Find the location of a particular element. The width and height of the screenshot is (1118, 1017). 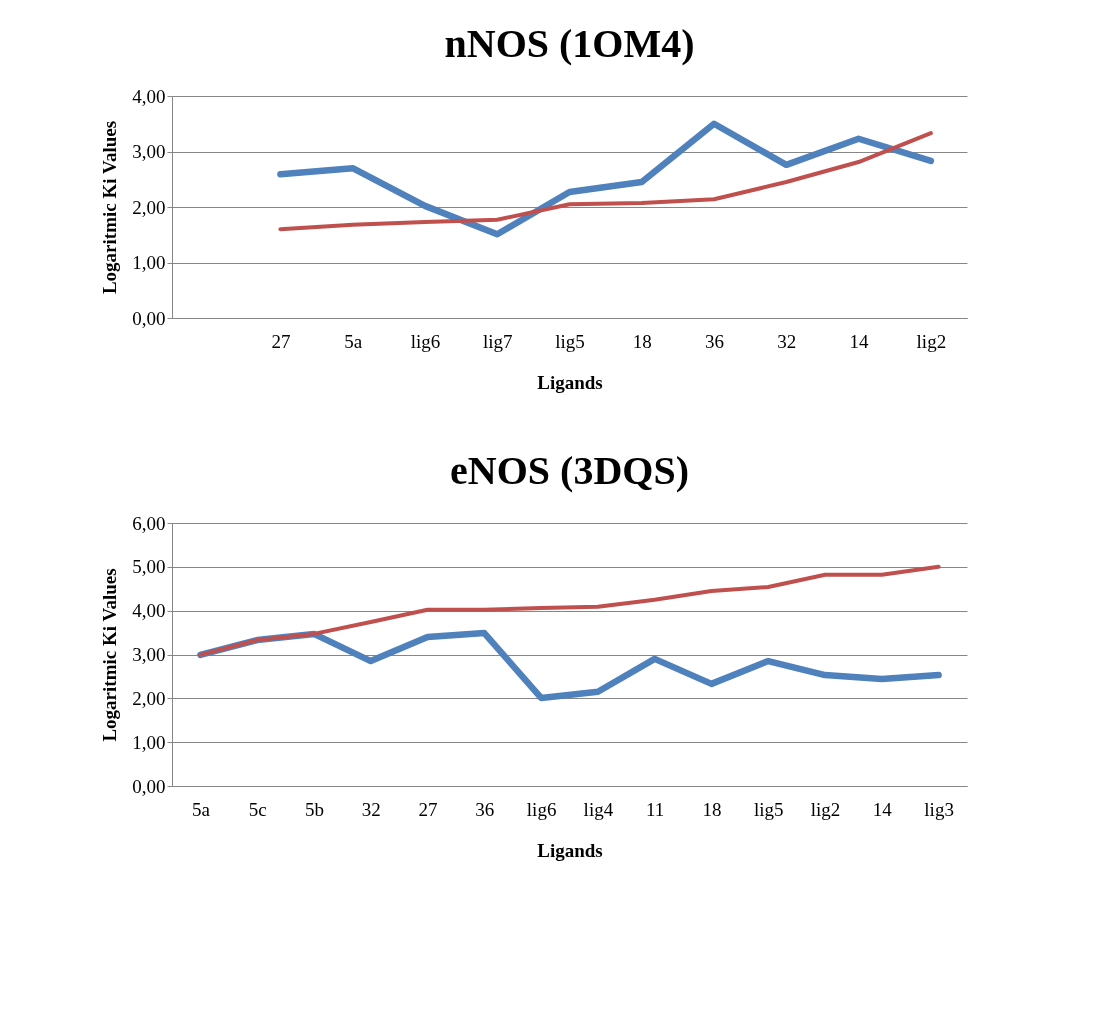

line-series is located at coordinates (569, 610).